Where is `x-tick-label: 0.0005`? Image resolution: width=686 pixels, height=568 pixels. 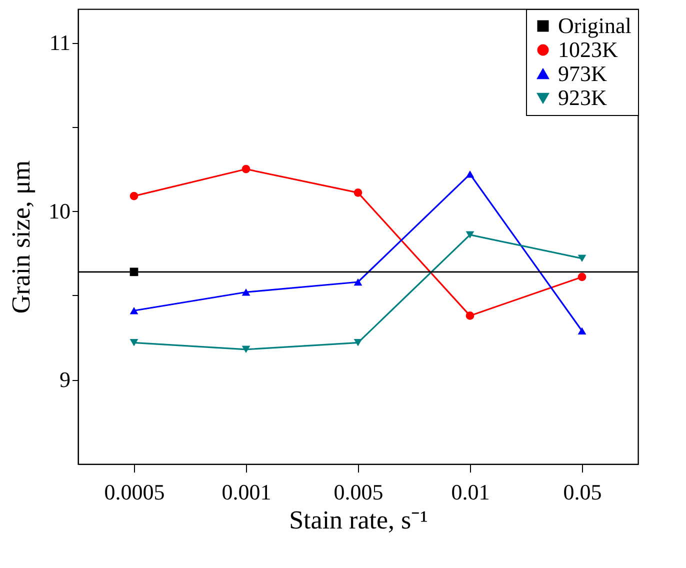 x-tick-label: 0.0005 is located at coordinates (134, 492).